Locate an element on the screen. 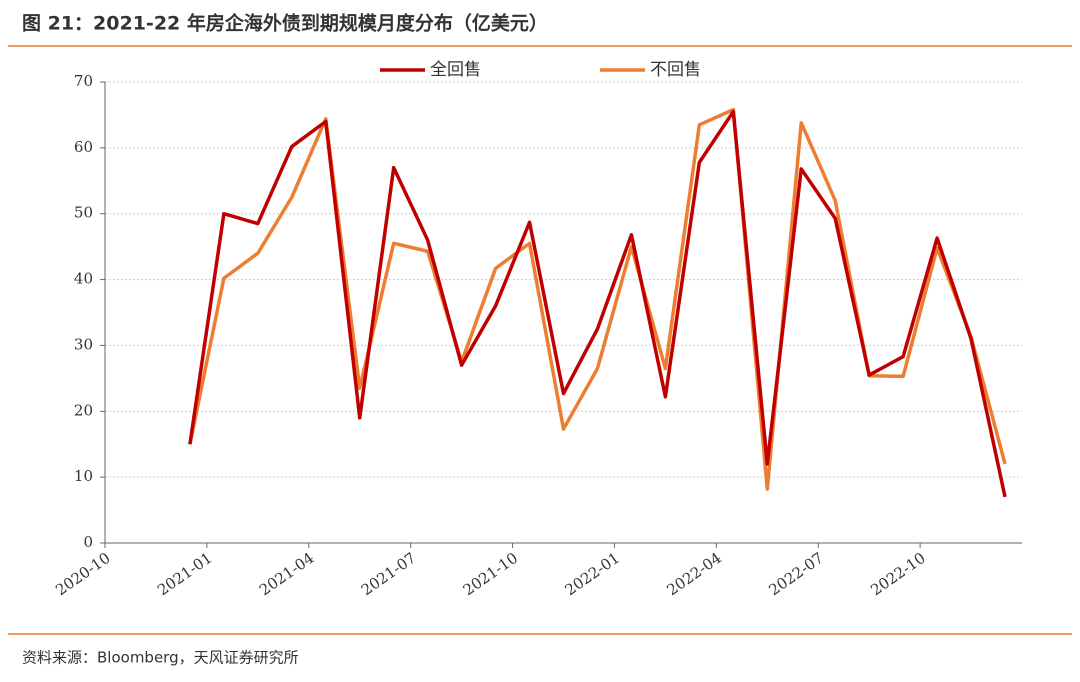  source-note: 资料来源：Bloomberg，天风证券研究所 is located at coordinates (160, 658).